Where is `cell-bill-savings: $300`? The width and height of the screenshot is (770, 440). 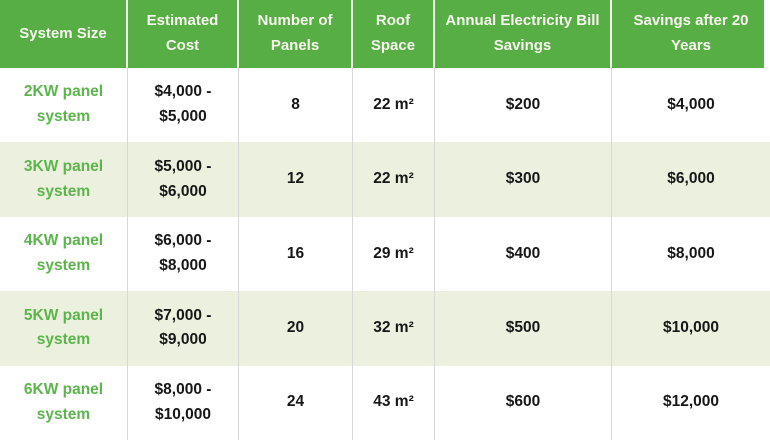
cell-bill-savings: $300 is located at coordinates (523, 179).